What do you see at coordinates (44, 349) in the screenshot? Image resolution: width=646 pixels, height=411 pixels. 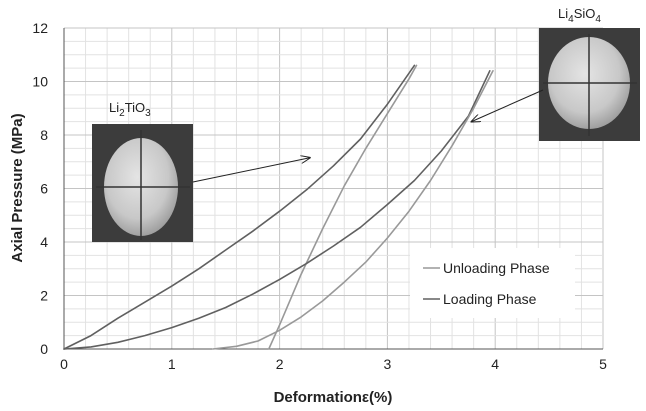 I see `y-tick-label: 0` at bounding box center [44, 349].